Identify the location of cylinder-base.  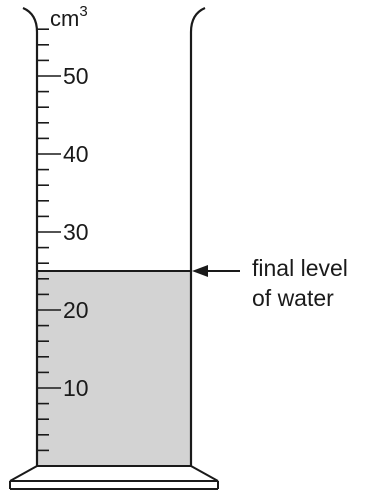
(114, 477).